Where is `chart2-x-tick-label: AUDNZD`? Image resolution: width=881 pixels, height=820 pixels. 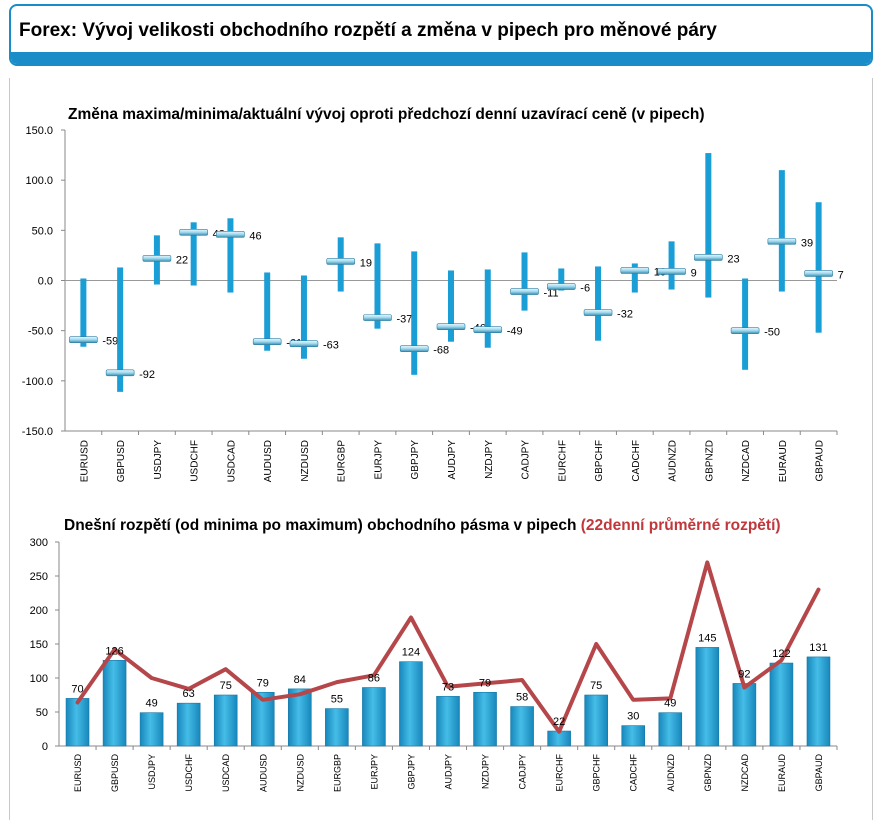
chart2-x-tick-label: AUDNZD is located at coordinates (671, 773).